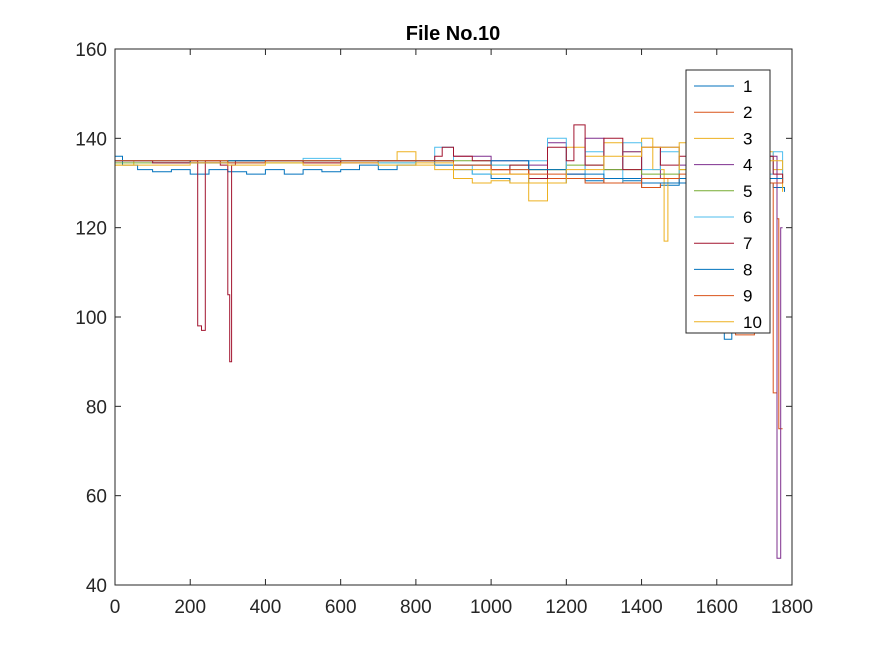 This screenshot has height=656, width=875. What do you see at coordinates (747, 86) in the screenshot?
I see `legend-label-1: 1` at bounding box center [747, 86].